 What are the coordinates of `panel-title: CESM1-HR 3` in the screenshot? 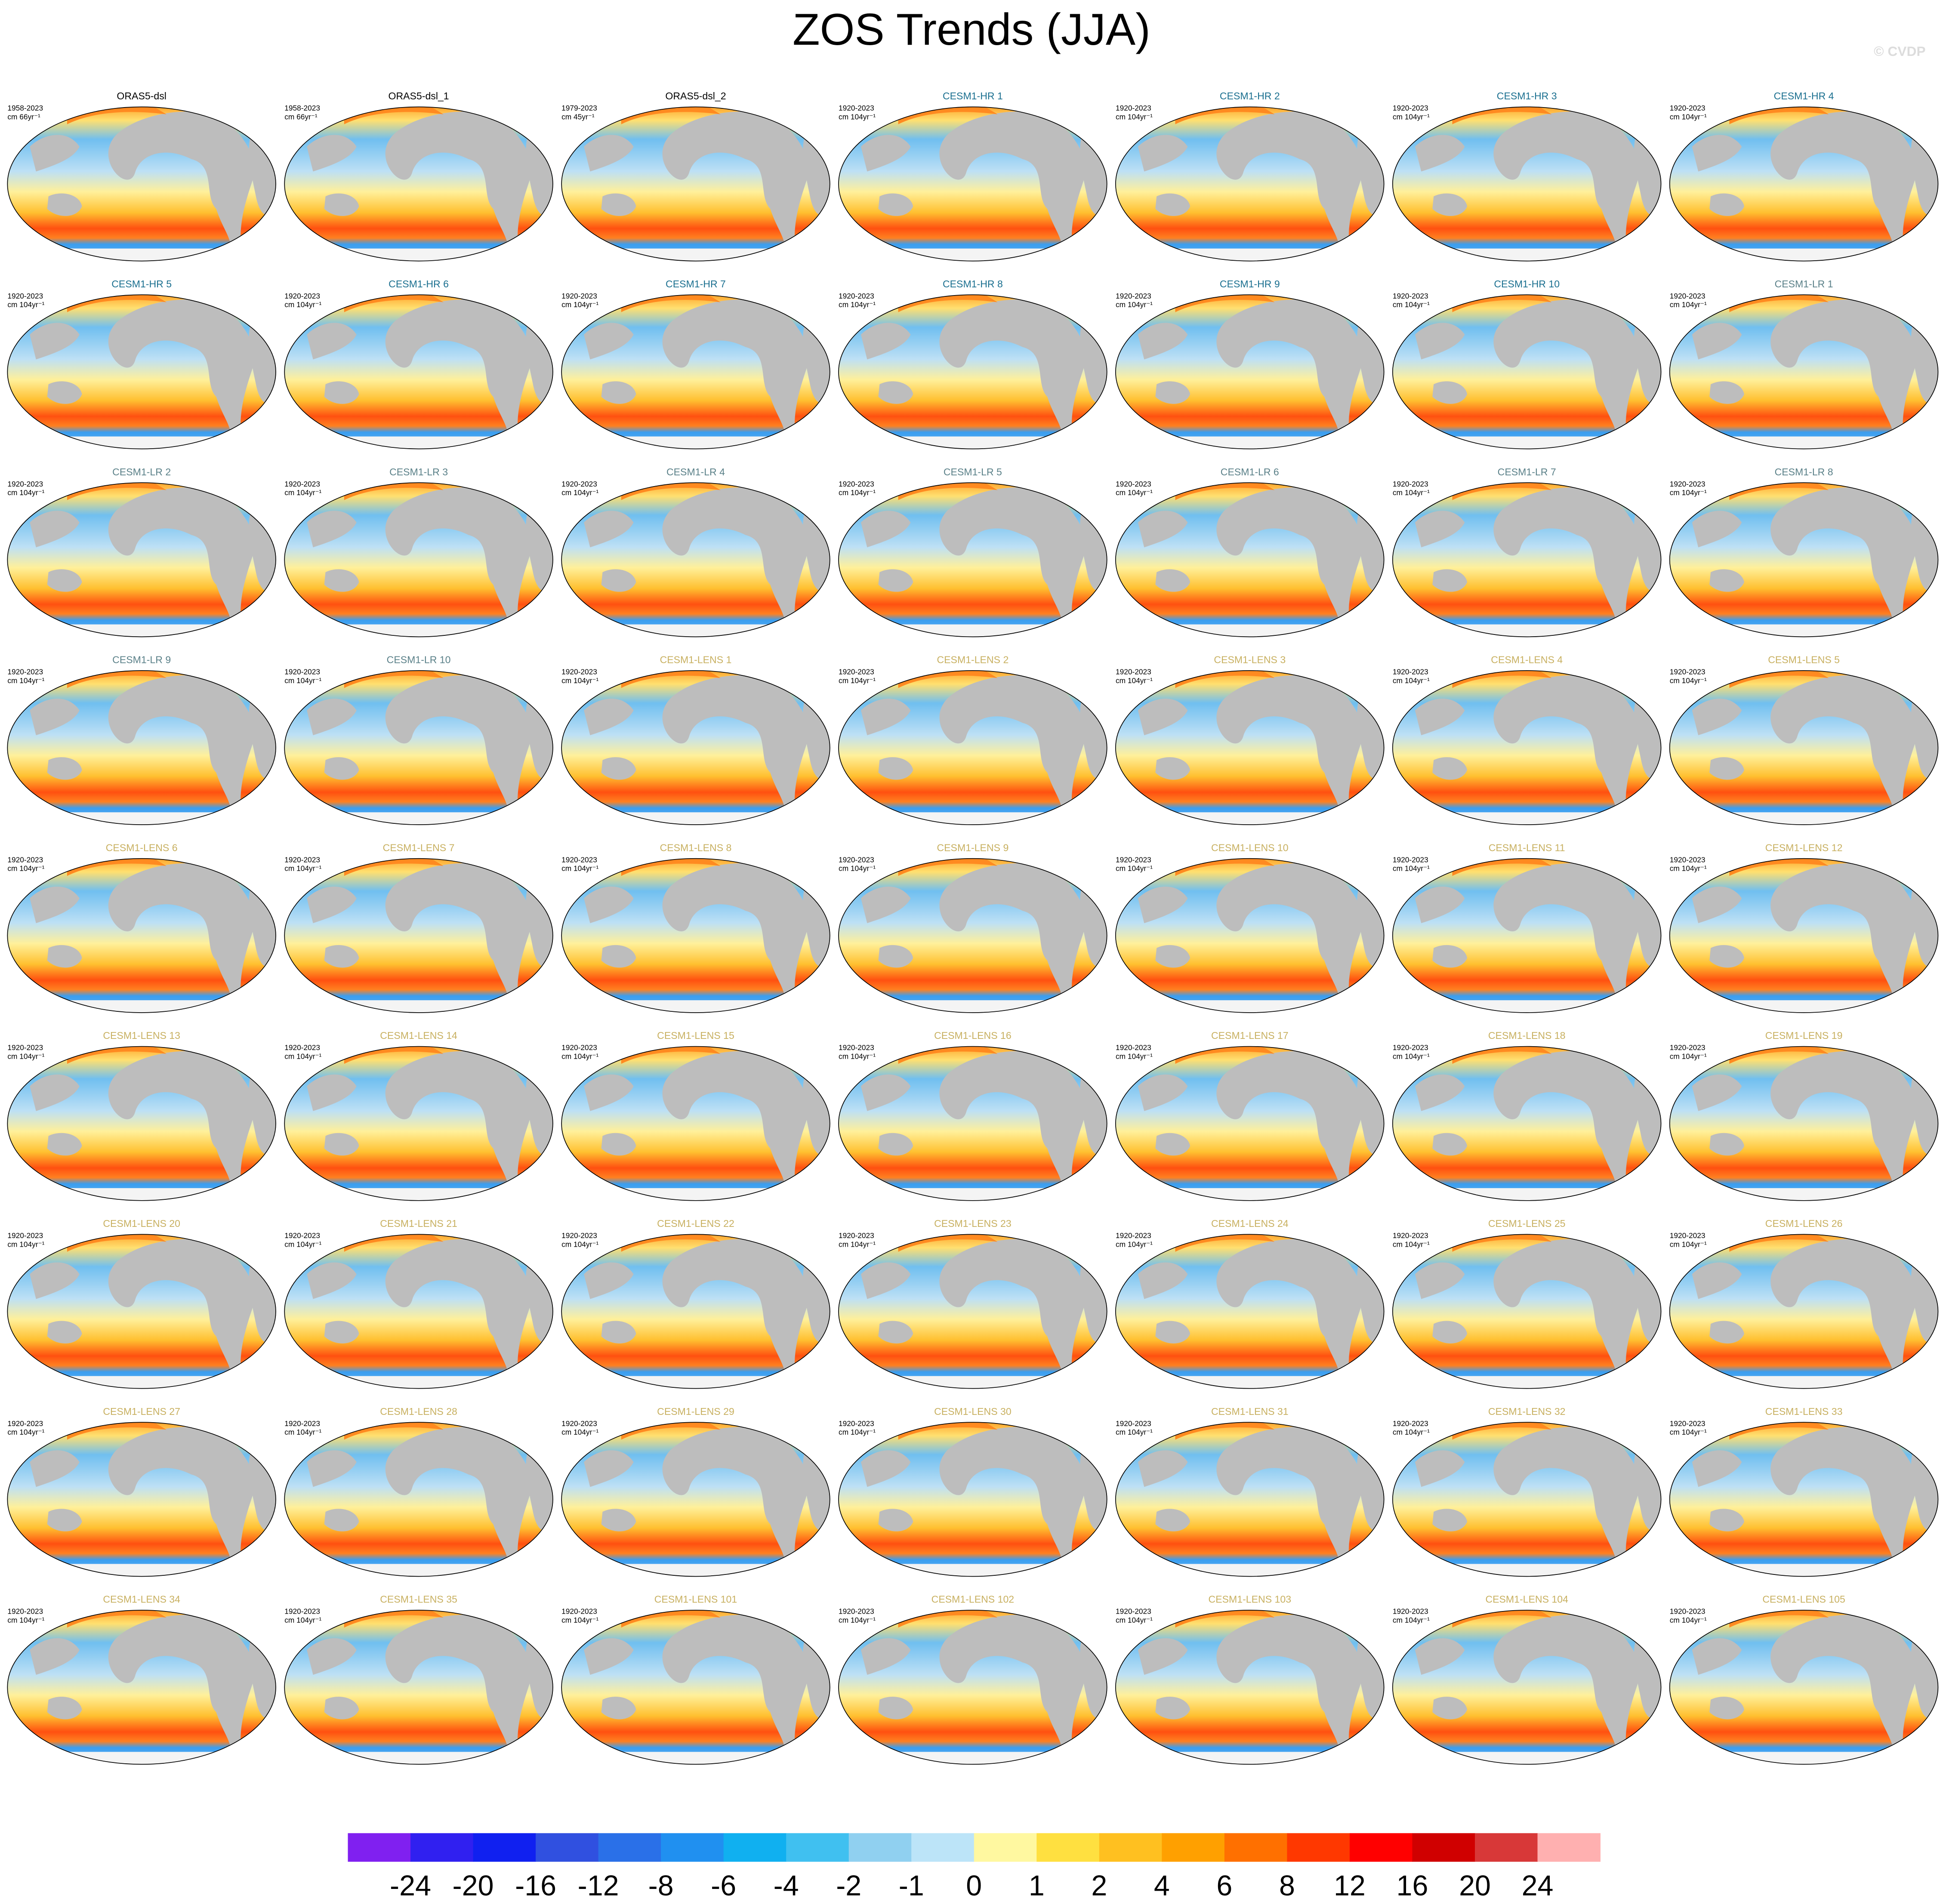 It's located at (1527, 96).